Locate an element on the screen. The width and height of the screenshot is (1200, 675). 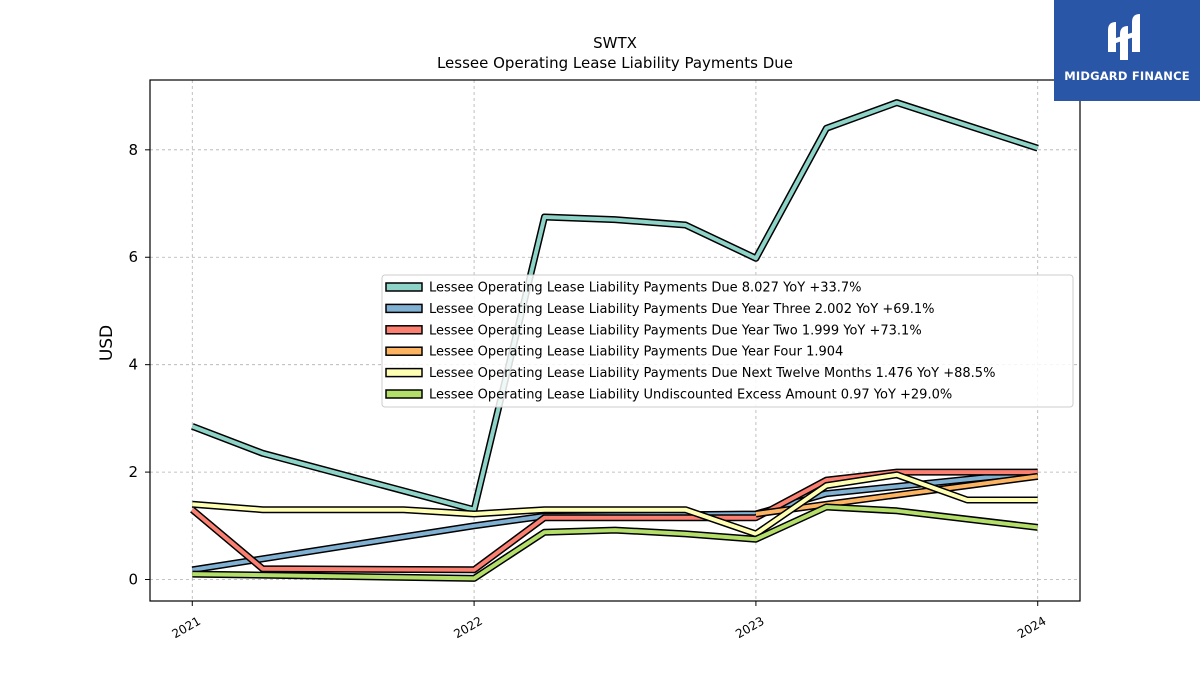
series-6-line is located at coordinates (615, 543).